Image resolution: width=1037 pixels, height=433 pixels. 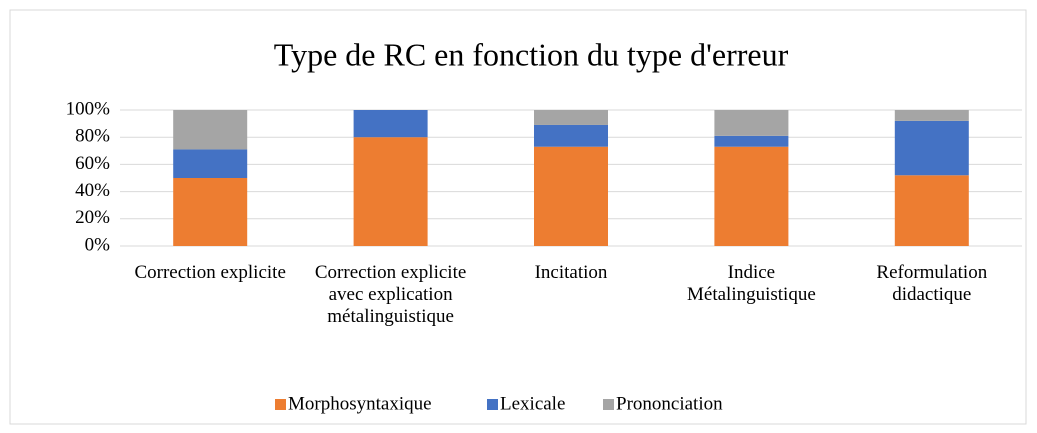 What do you see at coordinates (571, 272) in the screenshot?
I see `x-tick-label: Incitation` at bounding box center [571, 272].